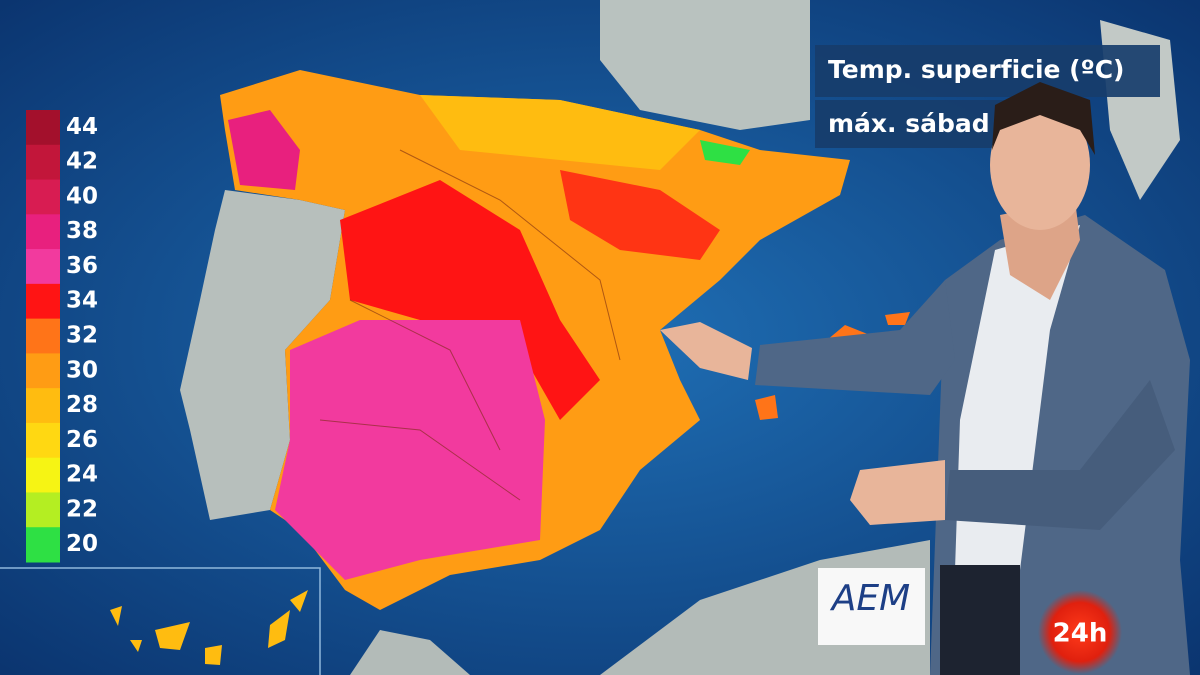 This screenshot has height=675, width=1200. I want to click on legend-label: 28, so click(82, 405).